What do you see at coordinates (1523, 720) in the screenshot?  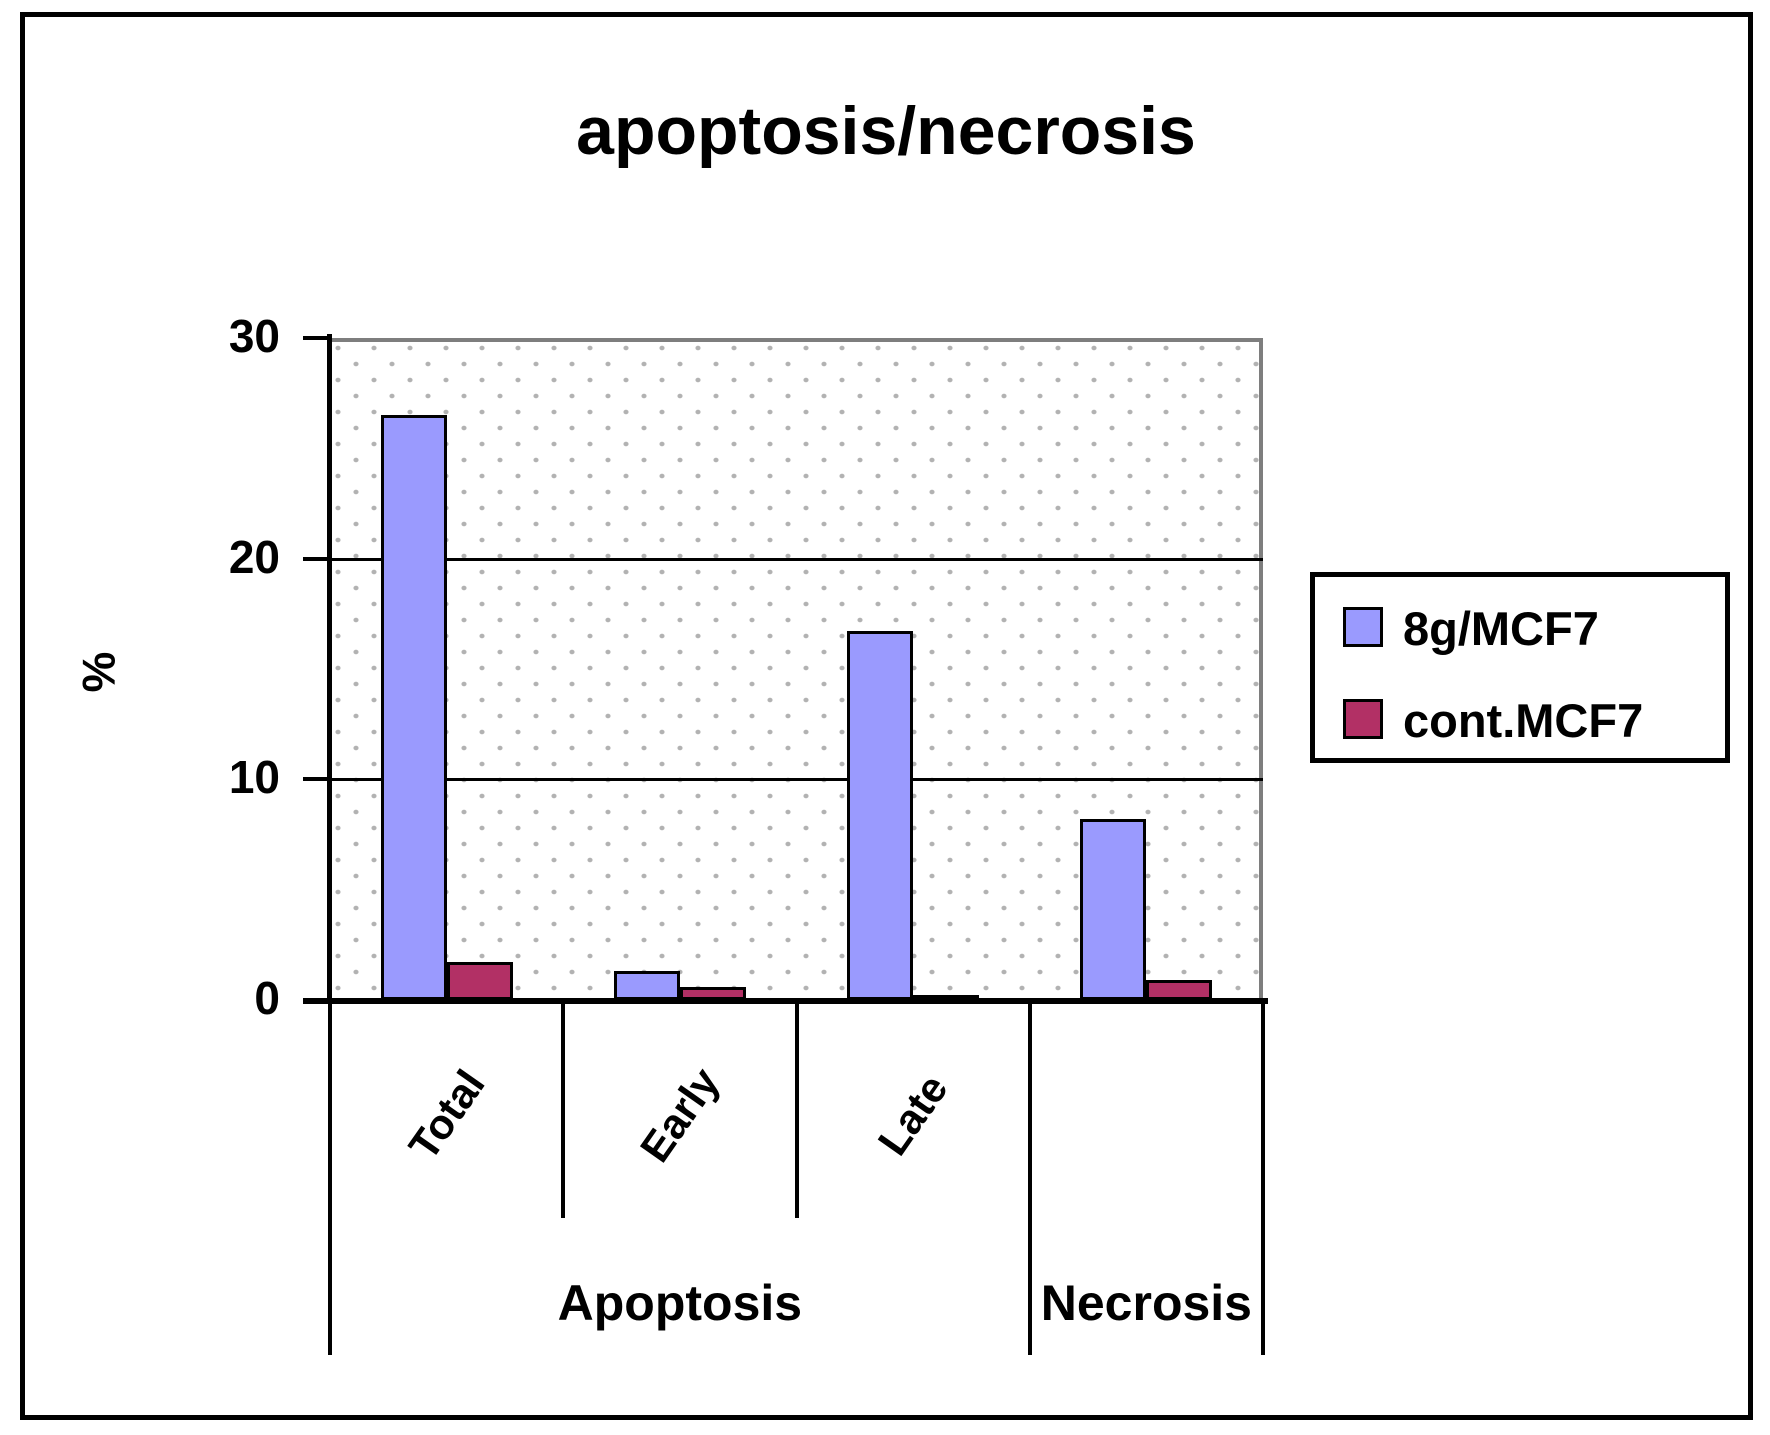 I see `legend-label-cont.MCF7: cont.MCF7` at bounding box center [1523, 720].